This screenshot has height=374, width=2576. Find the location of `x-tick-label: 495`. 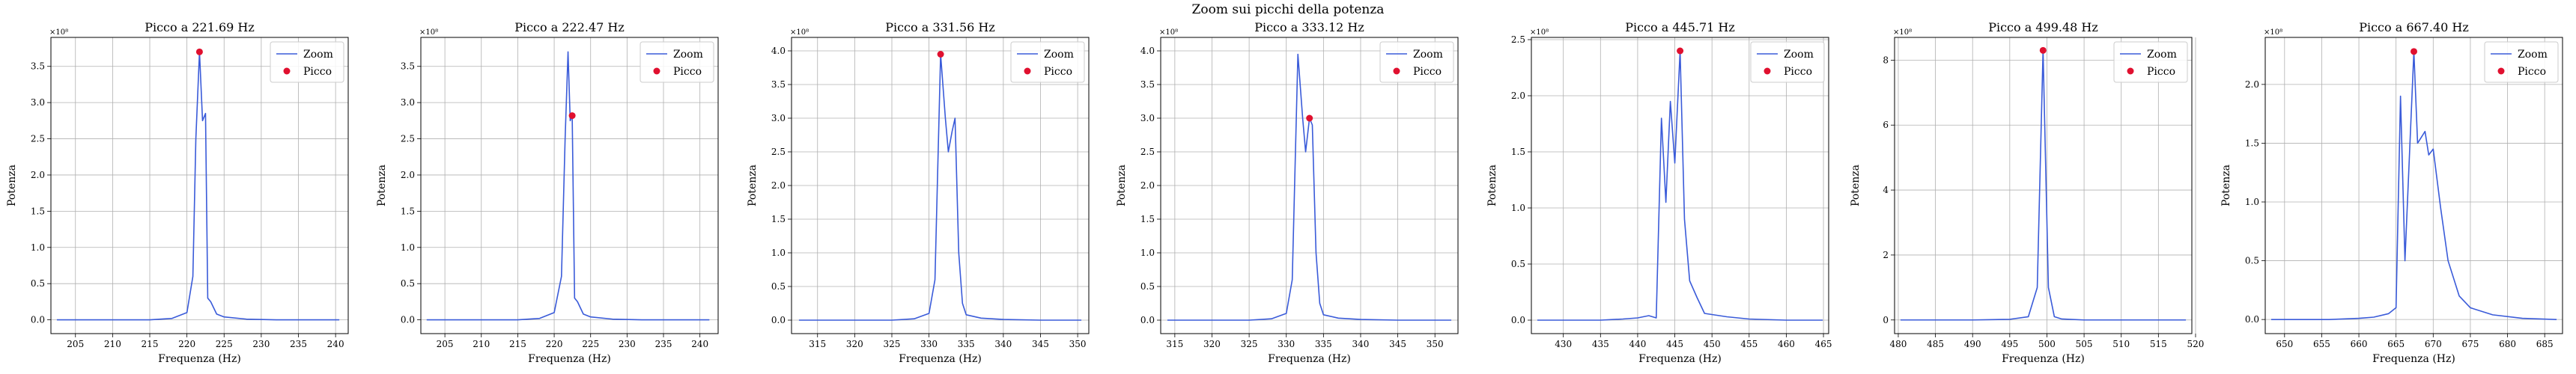

x-tick-label: 495 is located at coordinates (2009, 344).